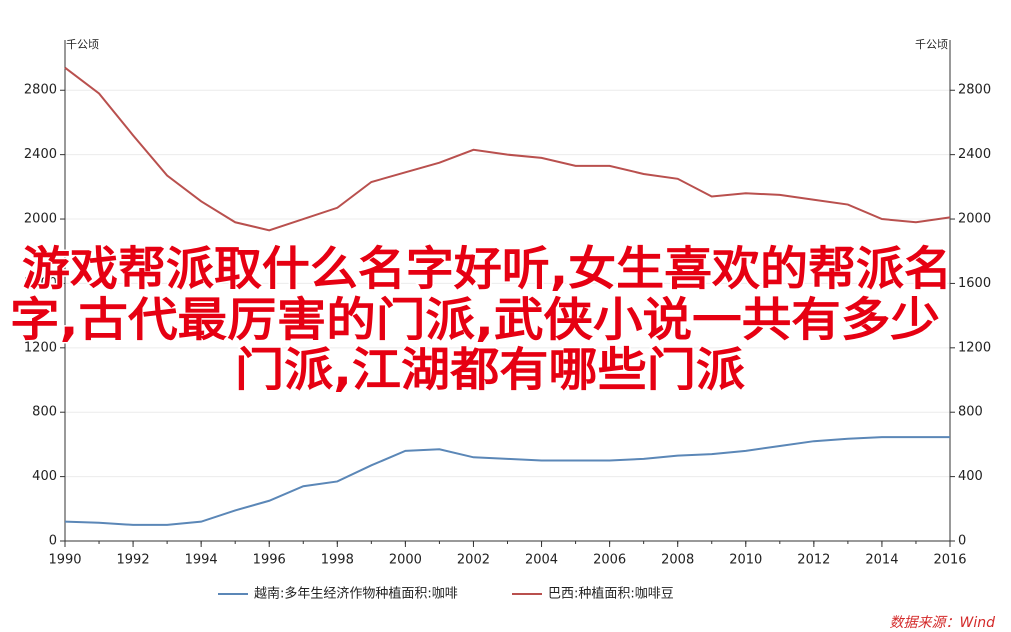 This screenshot has height=632, width=1011. I want to click on x-tick-label: 2006, so click(609, 560).